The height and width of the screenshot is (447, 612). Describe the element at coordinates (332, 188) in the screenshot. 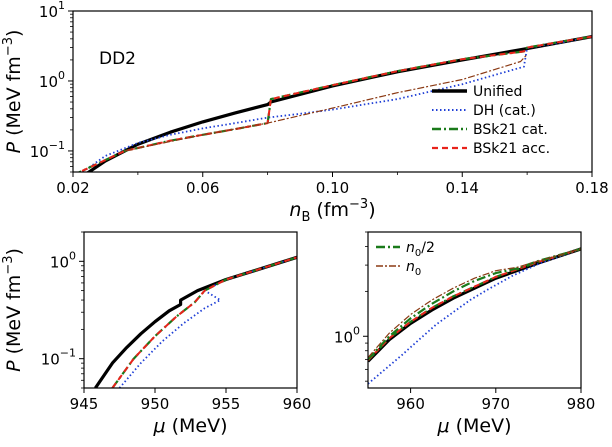

I see `x-tick-label: 0.10` at that location.